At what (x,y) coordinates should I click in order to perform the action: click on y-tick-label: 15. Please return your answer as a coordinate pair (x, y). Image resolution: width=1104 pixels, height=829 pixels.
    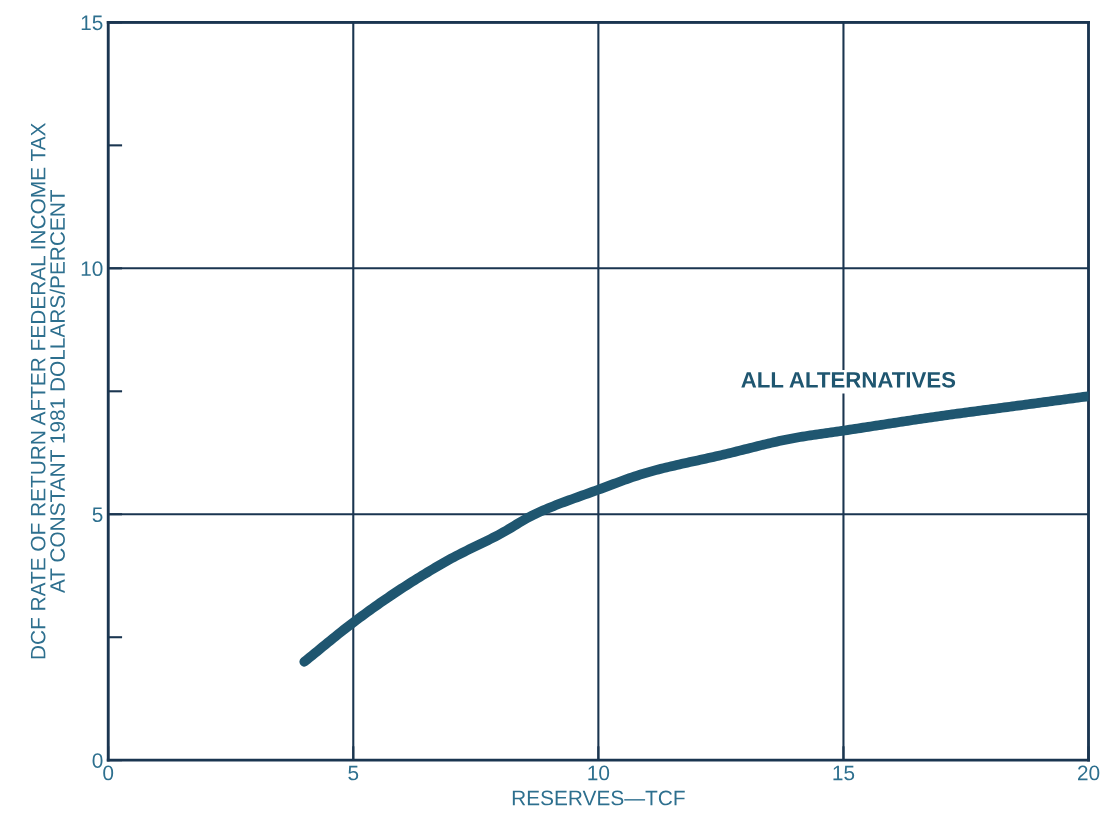
    Looking at the image, I should click on (92, 23).